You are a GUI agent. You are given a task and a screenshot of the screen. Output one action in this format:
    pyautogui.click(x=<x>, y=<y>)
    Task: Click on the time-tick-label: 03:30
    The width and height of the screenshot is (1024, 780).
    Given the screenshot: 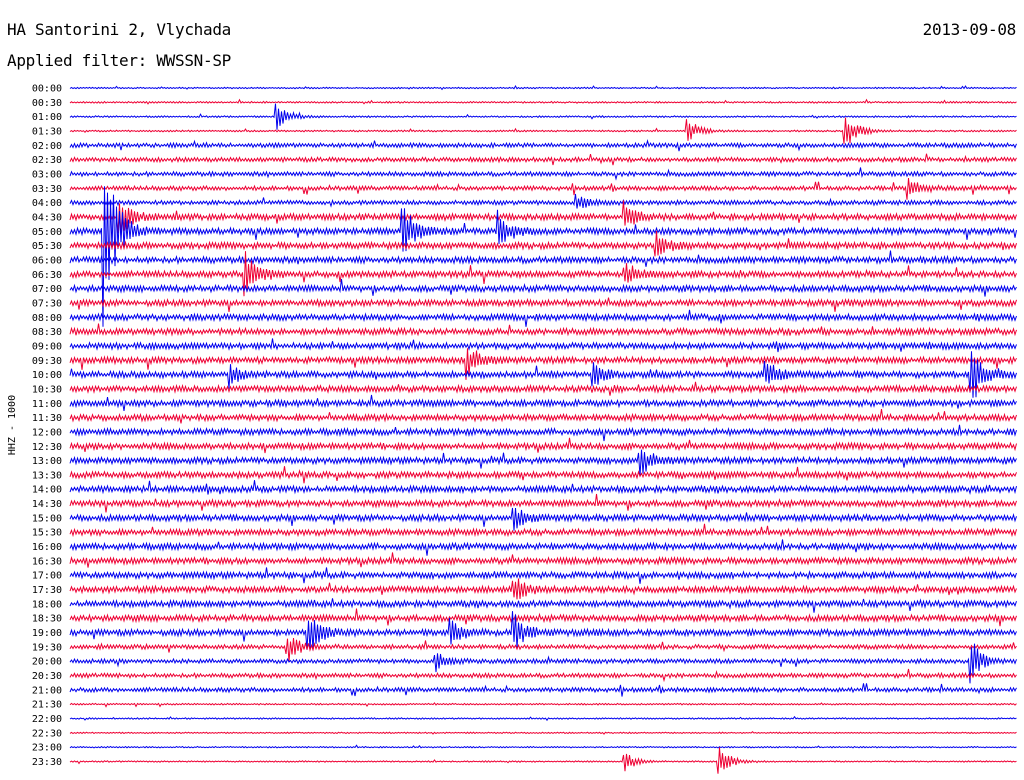 What is the action you would take?
    pyautogui.click(x=47, y=189)
    